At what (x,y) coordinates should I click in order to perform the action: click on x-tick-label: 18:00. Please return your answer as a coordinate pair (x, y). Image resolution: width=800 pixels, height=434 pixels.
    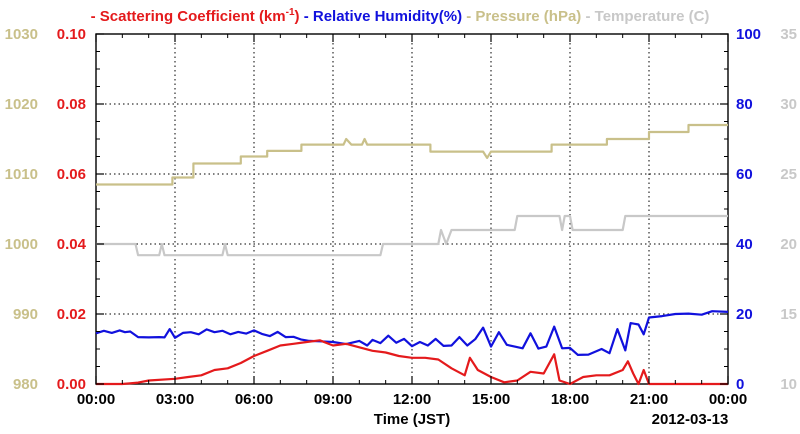
    Looking at the image, I should click on (570, 399).